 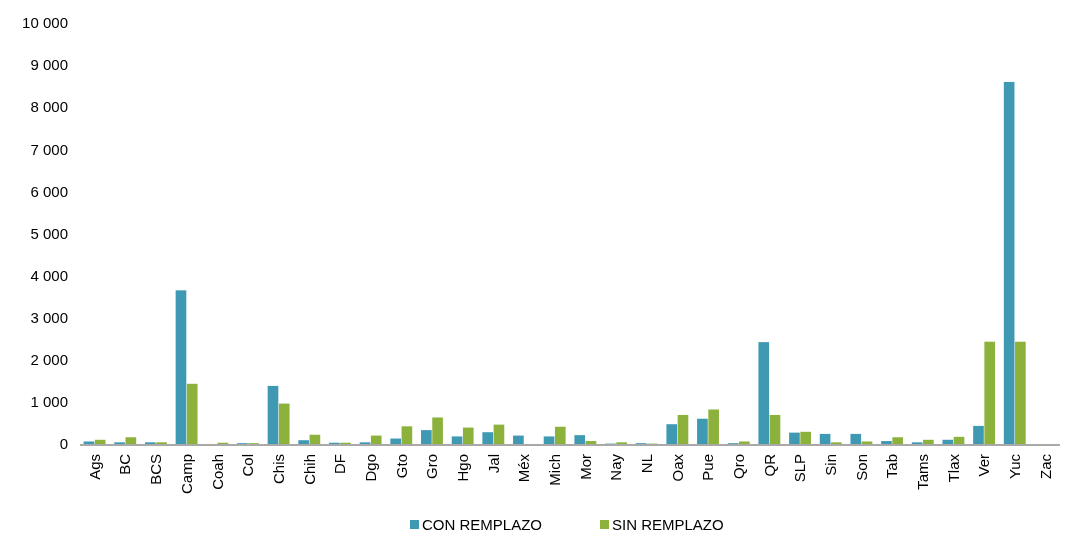 What do you see at coordinates (861, 467) in the screenshot?
I see `x-tick-label: Son` at bounding box center [861, 467].